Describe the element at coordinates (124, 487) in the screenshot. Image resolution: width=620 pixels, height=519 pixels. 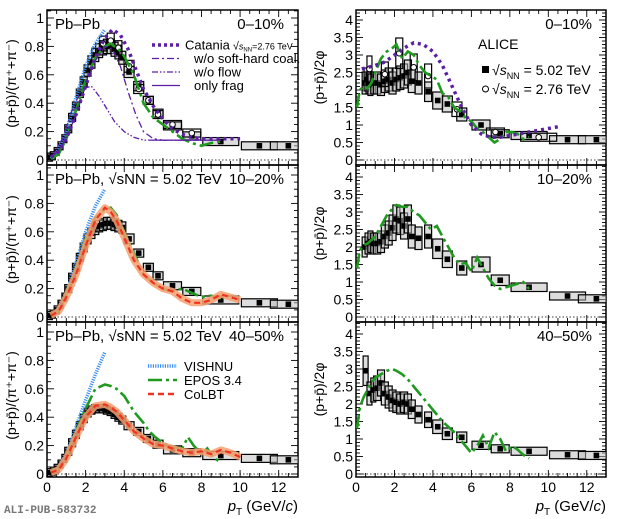
I see `x-tick-label: 4` at that location.